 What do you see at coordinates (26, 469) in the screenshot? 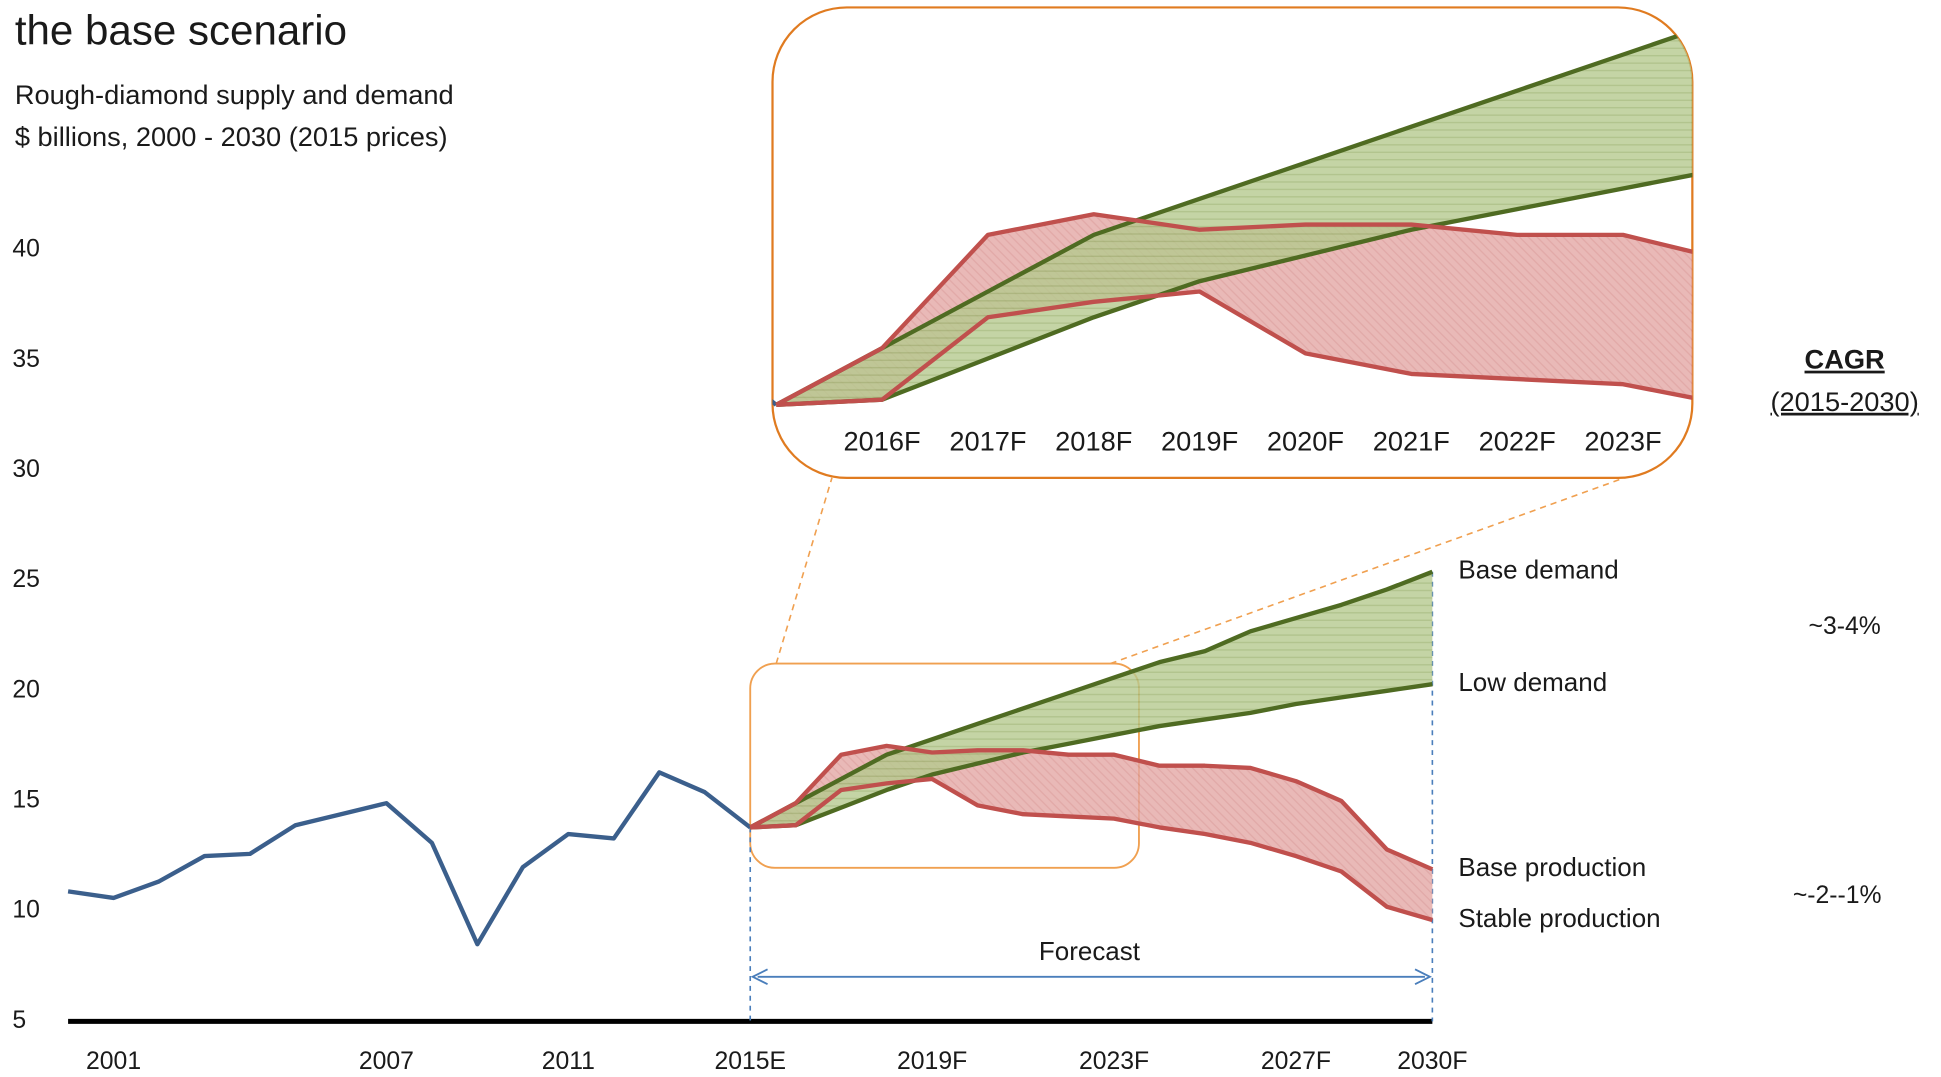
I see `y-tick-label: 30` at bounding box center [26, 469].